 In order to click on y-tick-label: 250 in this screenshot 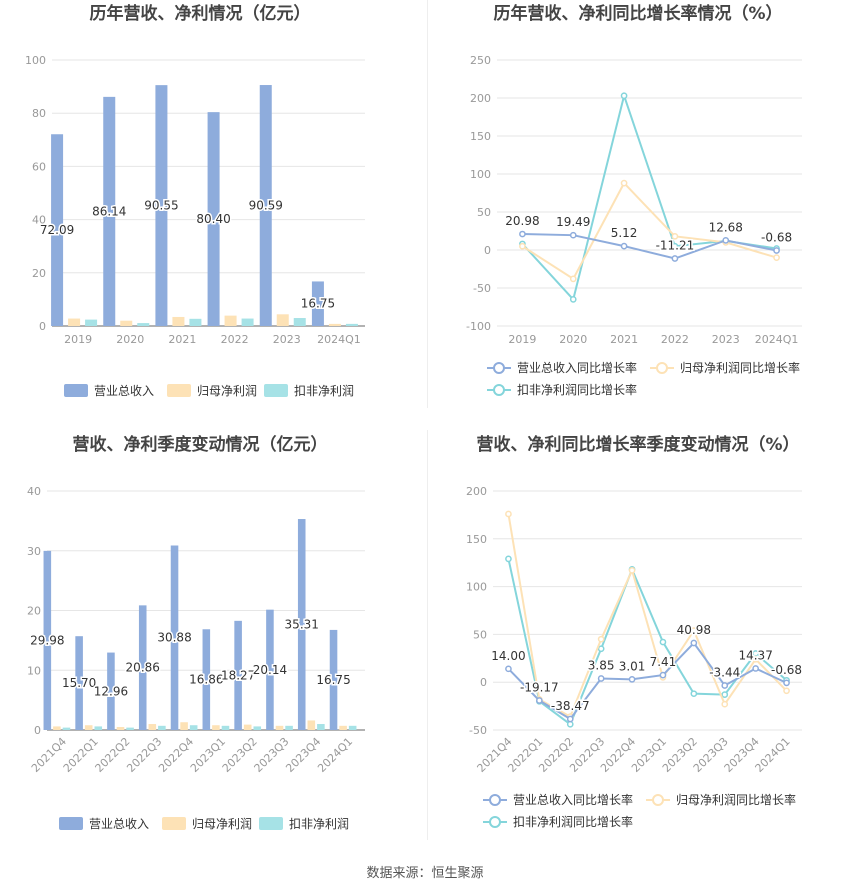, I will do `click(480, 60)`.